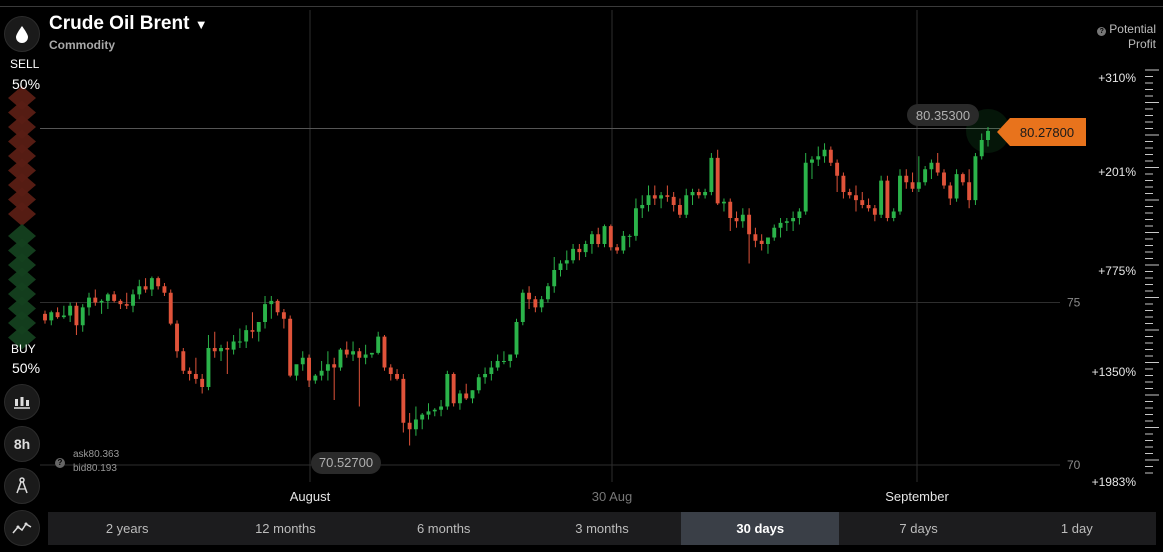 This screenshot has height=552, width=1163. Describe the element at coordinates (918, 528) in the screenshot. I see `period-7-days: 7 days` at that location.